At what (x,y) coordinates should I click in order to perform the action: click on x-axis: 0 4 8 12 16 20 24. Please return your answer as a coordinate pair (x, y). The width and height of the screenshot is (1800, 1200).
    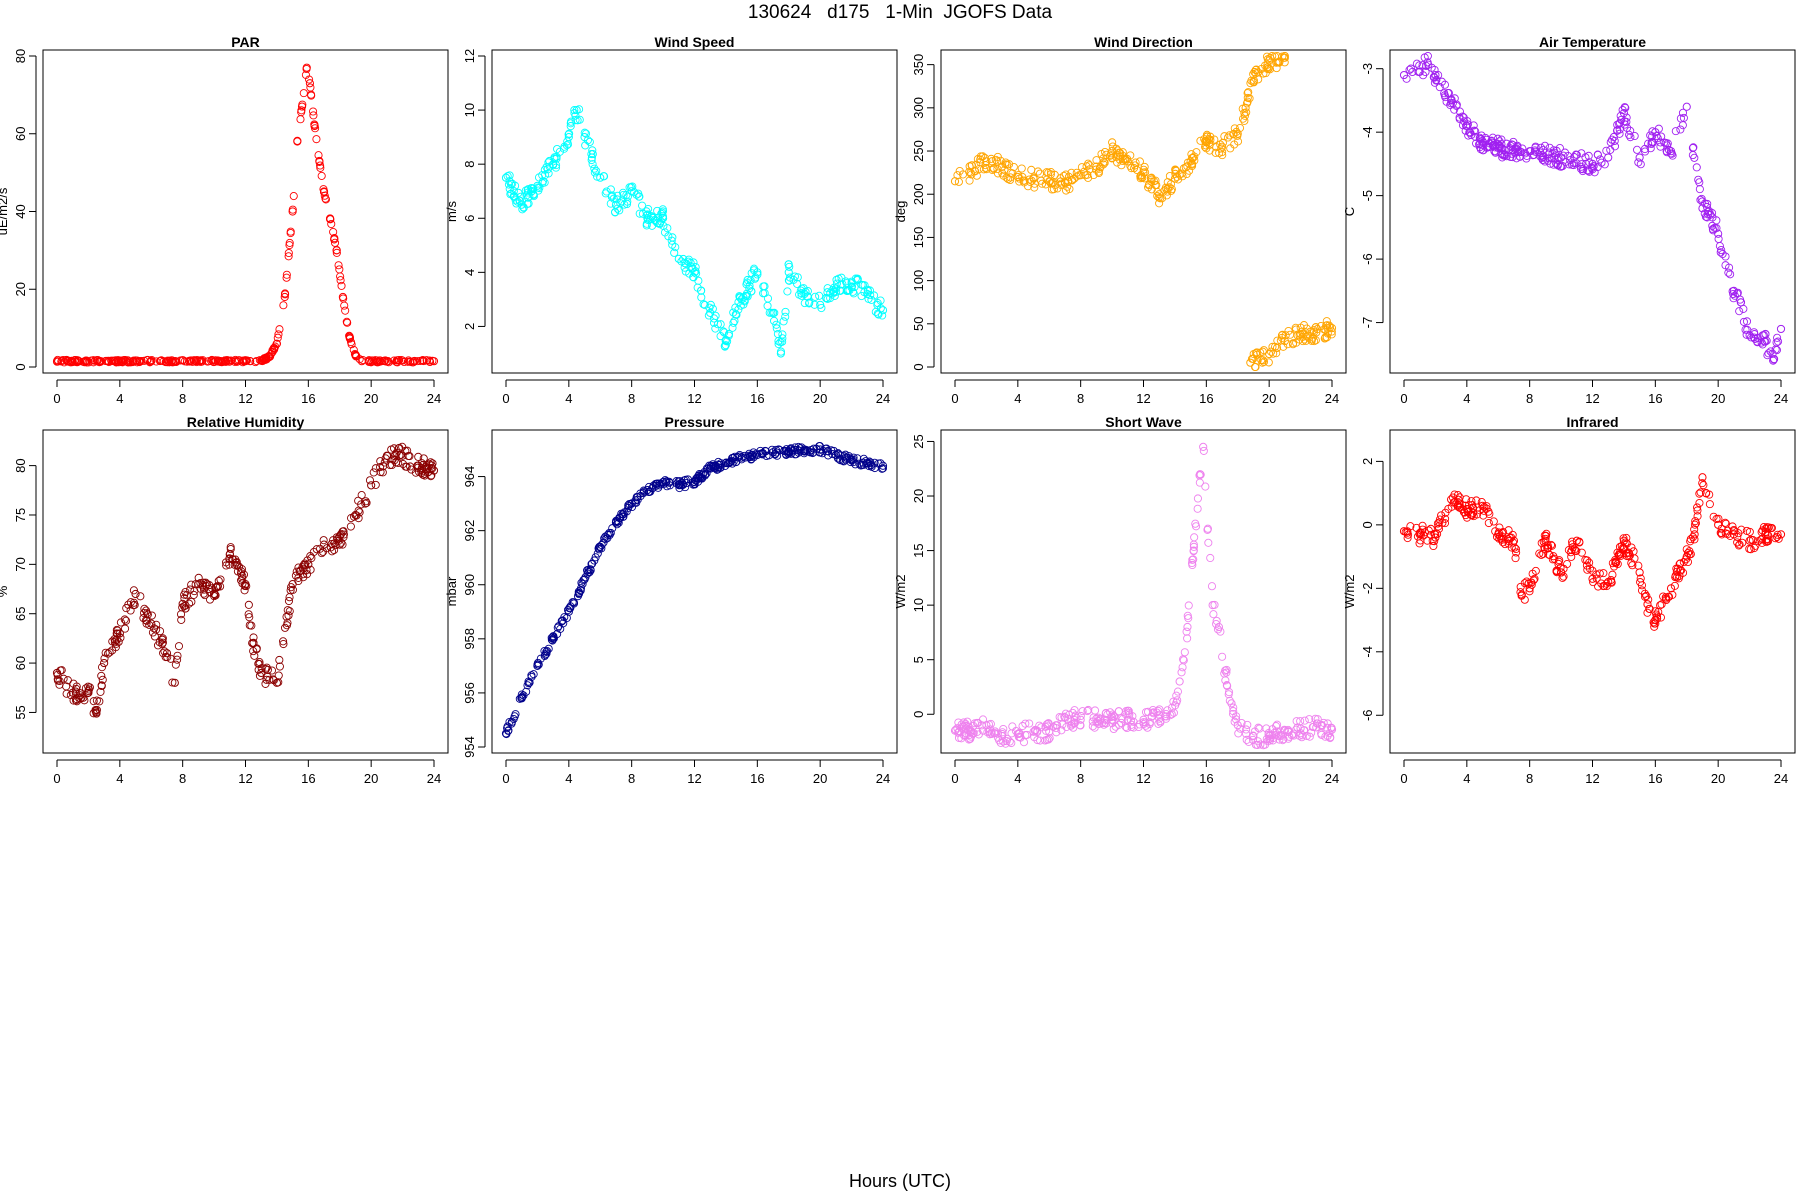
    Looking at the image, I should click on (696, 392).